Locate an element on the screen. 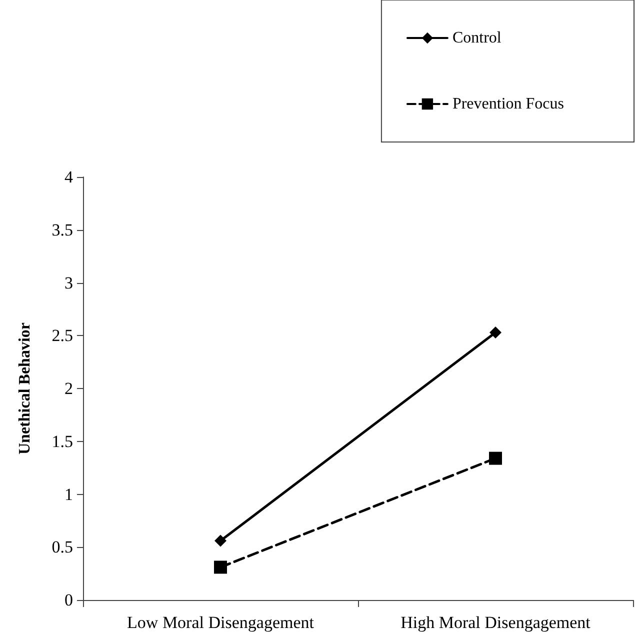 The height and width of the screenshot is (638, 635). y-tick-label: 1.5 is located at coordinates (62, 441).